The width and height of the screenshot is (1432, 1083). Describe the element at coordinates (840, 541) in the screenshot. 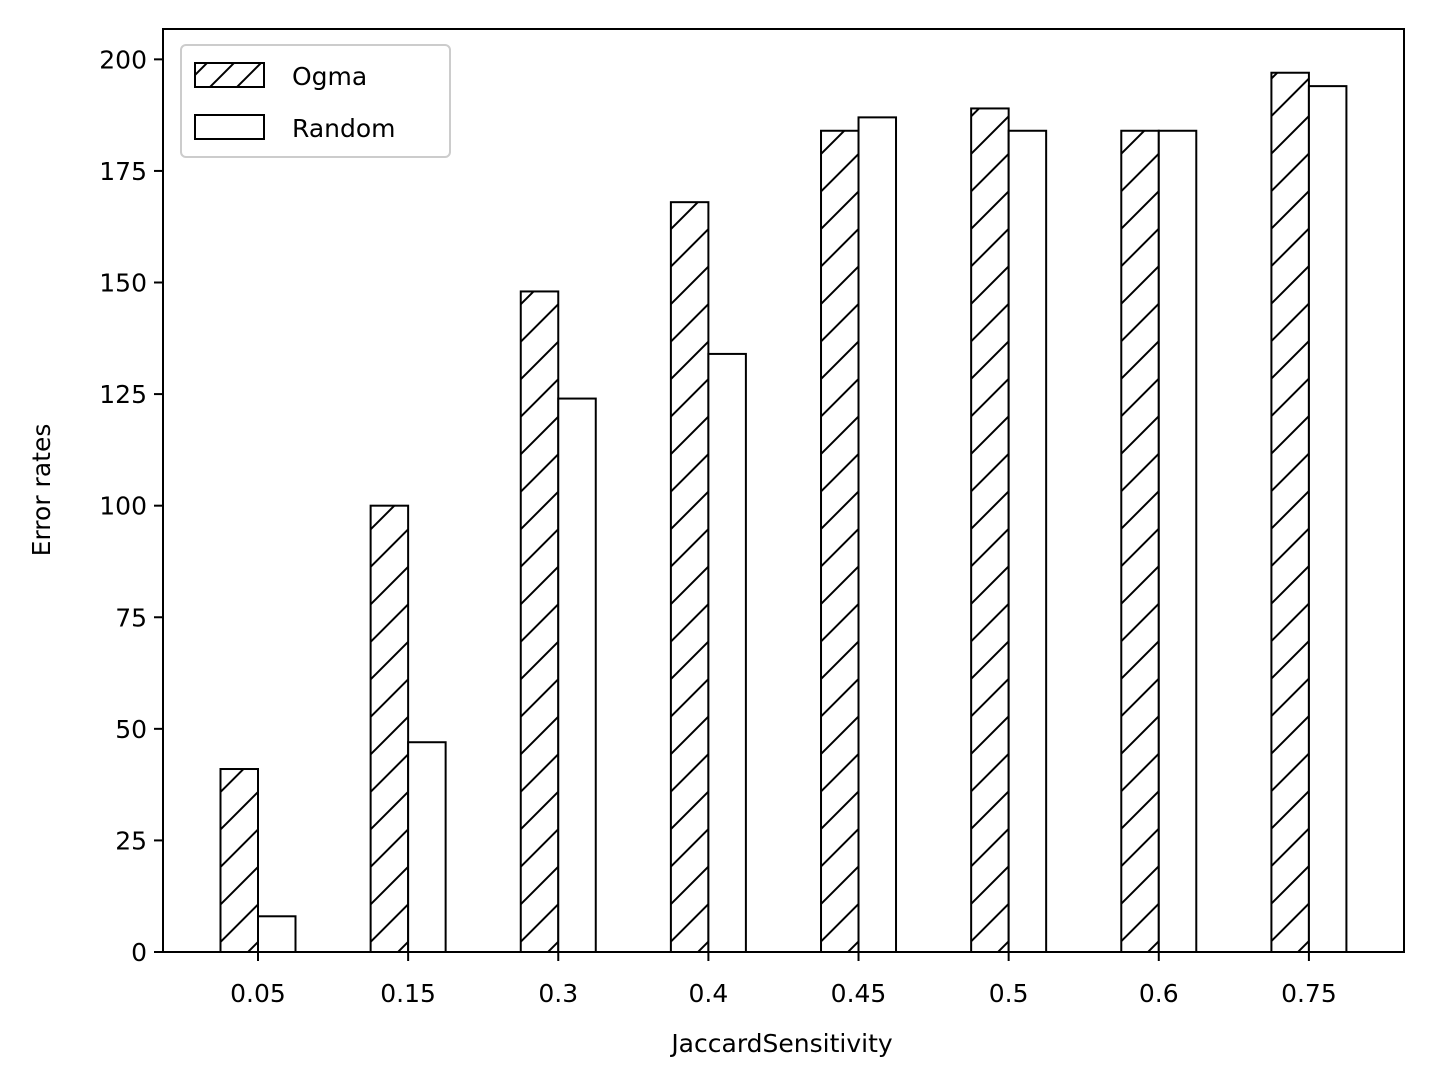

I see `bar-ogma-0.45` at that location.